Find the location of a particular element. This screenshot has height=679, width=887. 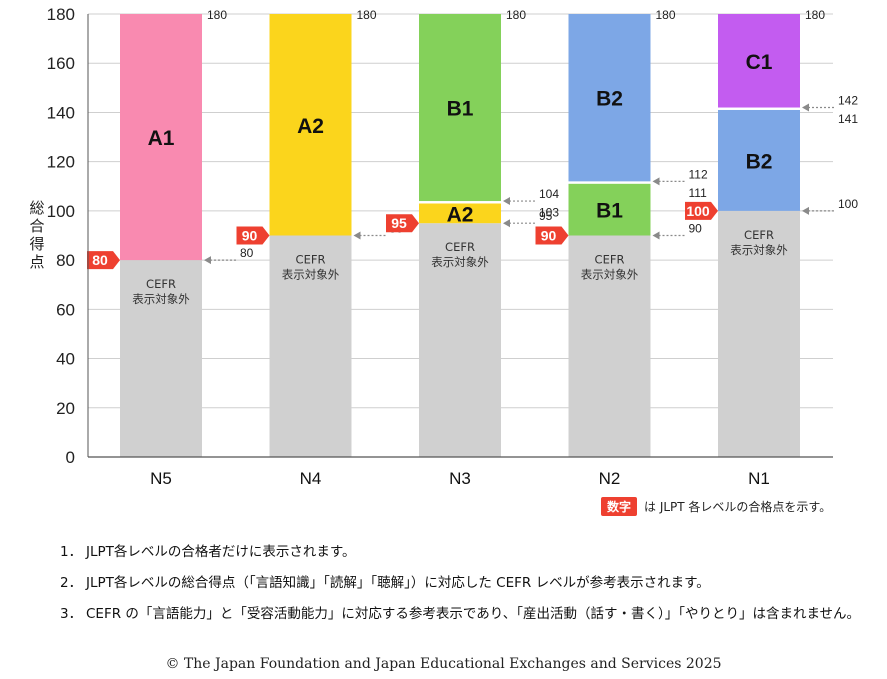

boundary-label: 112 is located at coordinates (698, 174).